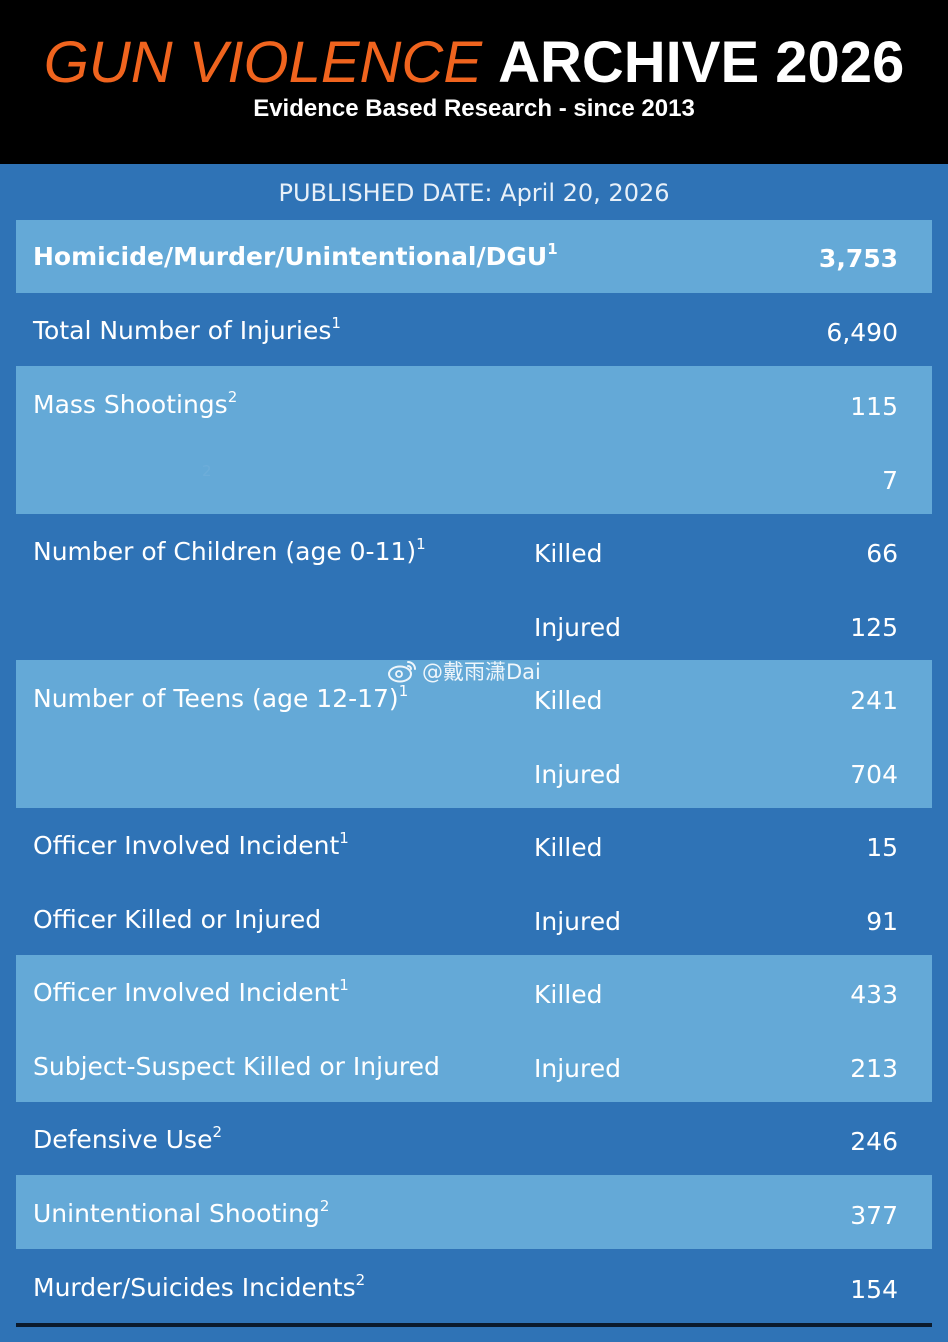  I want to click on row-label: Officer Killed or Injured, so click(177, 919).